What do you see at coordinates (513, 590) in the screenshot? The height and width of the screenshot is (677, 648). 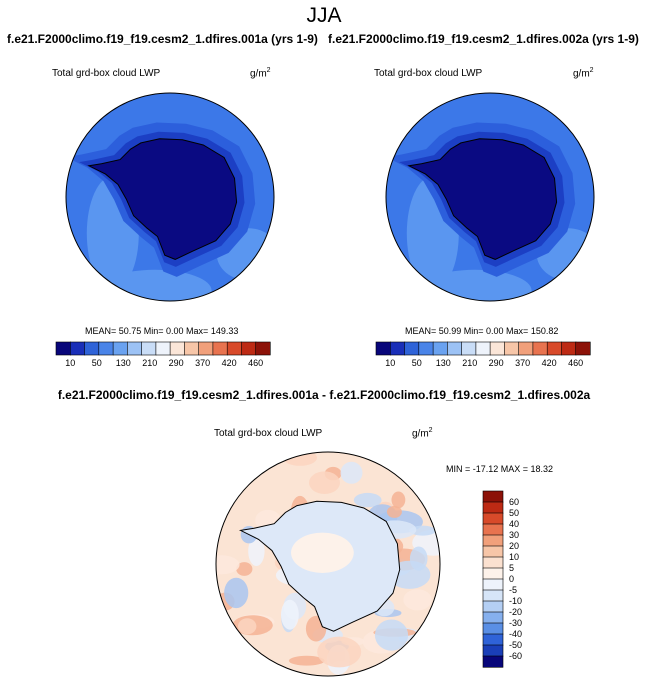 I see `colorbar-tick-label: -5` at bounding box center [513, 590].